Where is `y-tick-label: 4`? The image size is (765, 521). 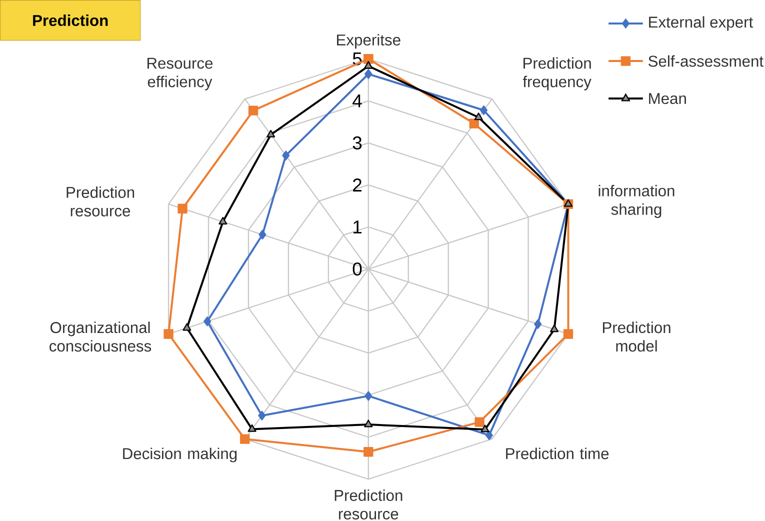 y-tick-label: 4 is located at coordinates (357, 101).